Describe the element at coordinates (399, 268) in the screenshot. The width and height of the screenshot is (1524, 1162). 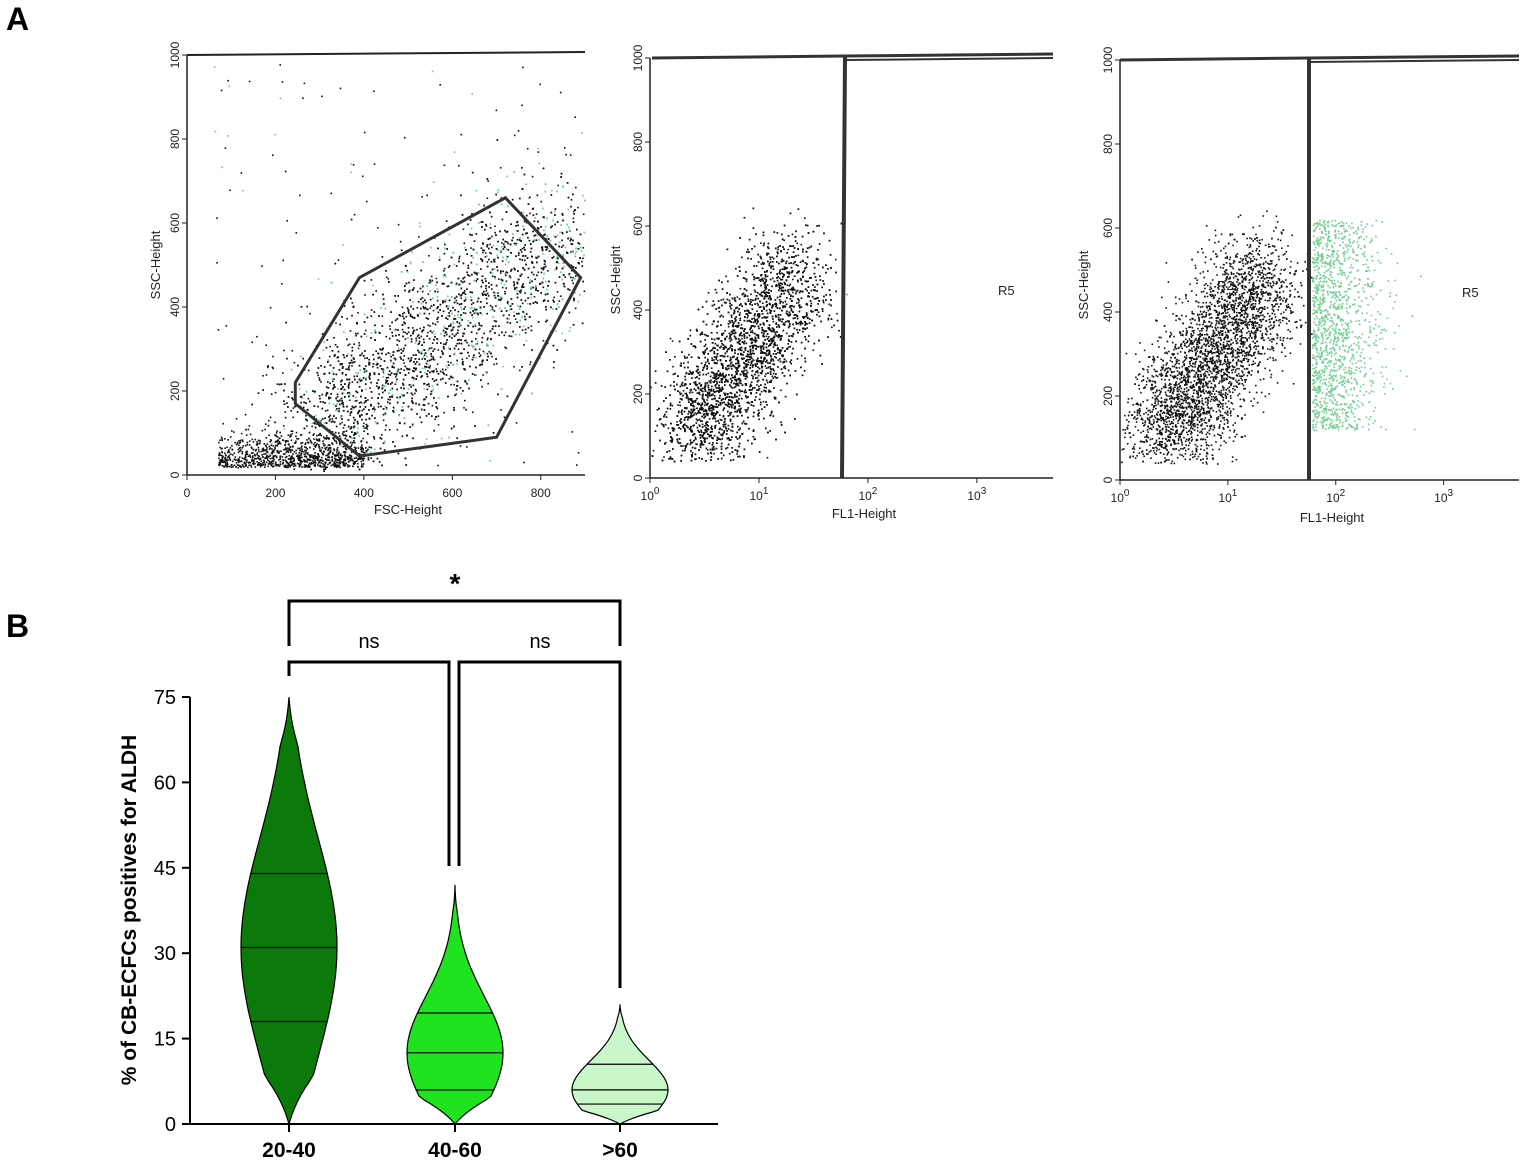
I see `scatter-events` at that location.